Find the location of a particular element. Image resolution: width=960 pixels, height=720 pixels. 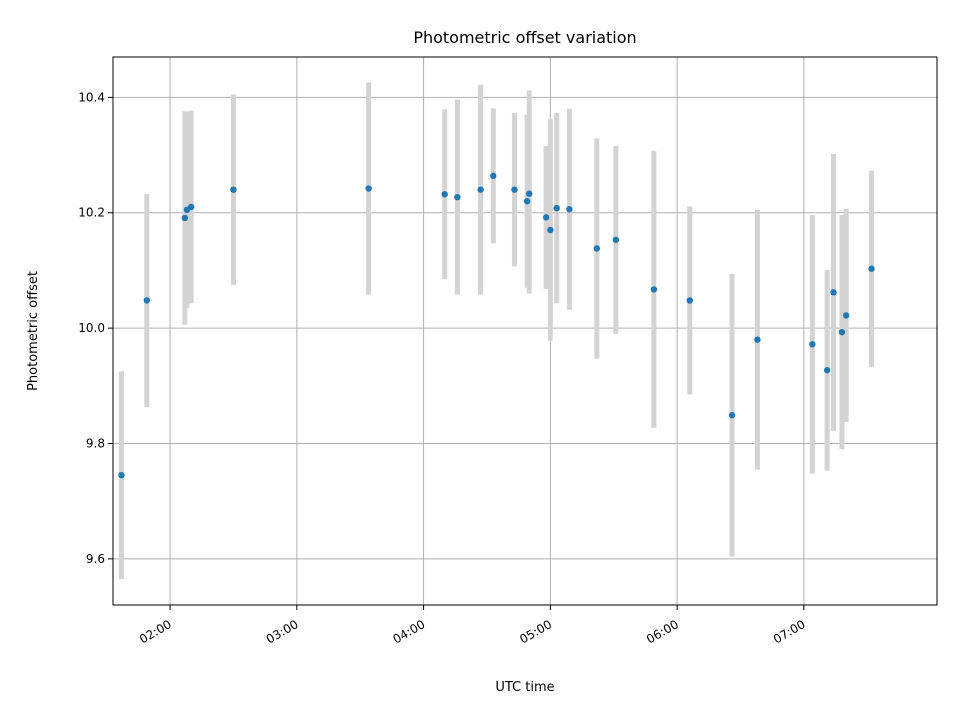

y-axis-label: Photometric offset is located at coordinates (33, 331).